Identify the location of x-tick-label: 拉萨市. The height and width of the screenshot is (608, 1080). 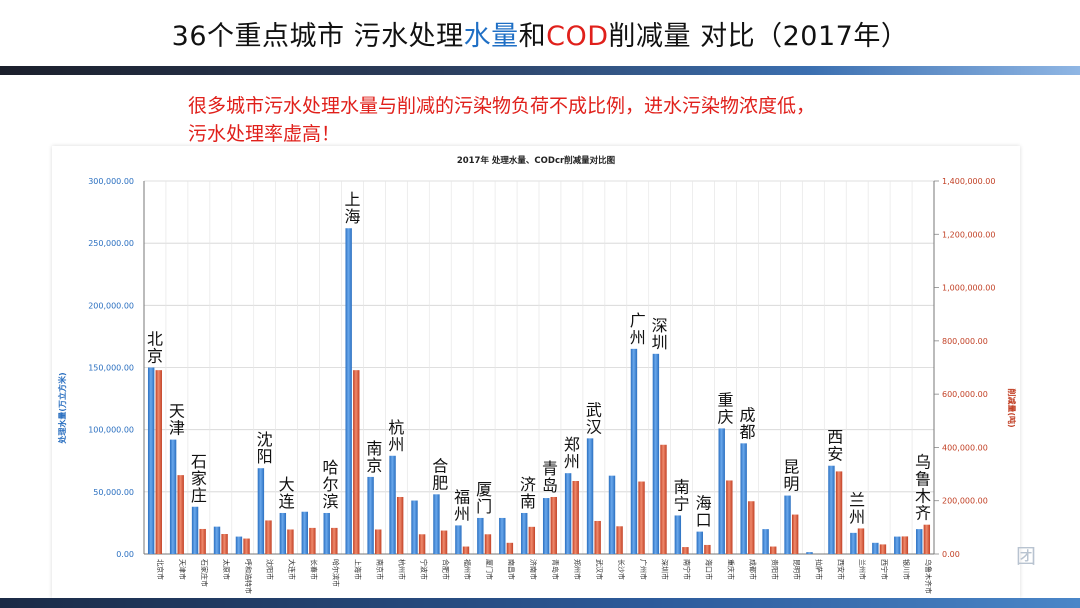
(818, 569).